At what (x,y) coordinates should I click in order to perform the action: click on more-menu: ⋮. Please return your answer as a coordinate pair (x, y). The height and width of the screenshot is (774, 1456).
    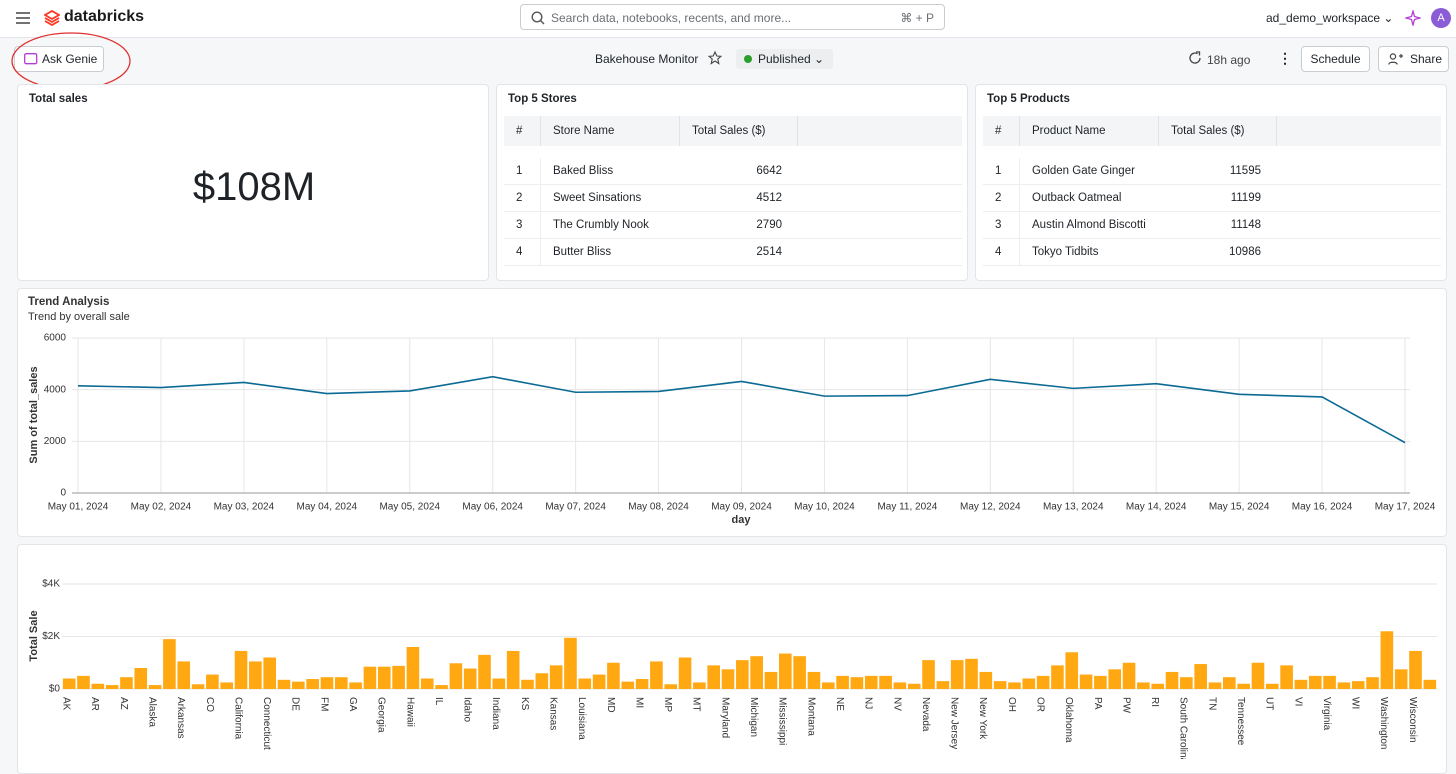
    Looking at the image, I should click on (1285, 58).